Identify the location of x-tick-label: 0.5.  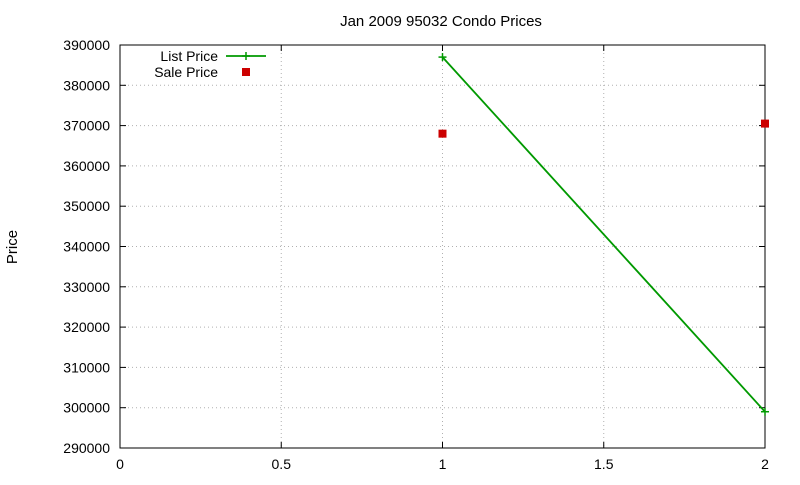
(282, 464).